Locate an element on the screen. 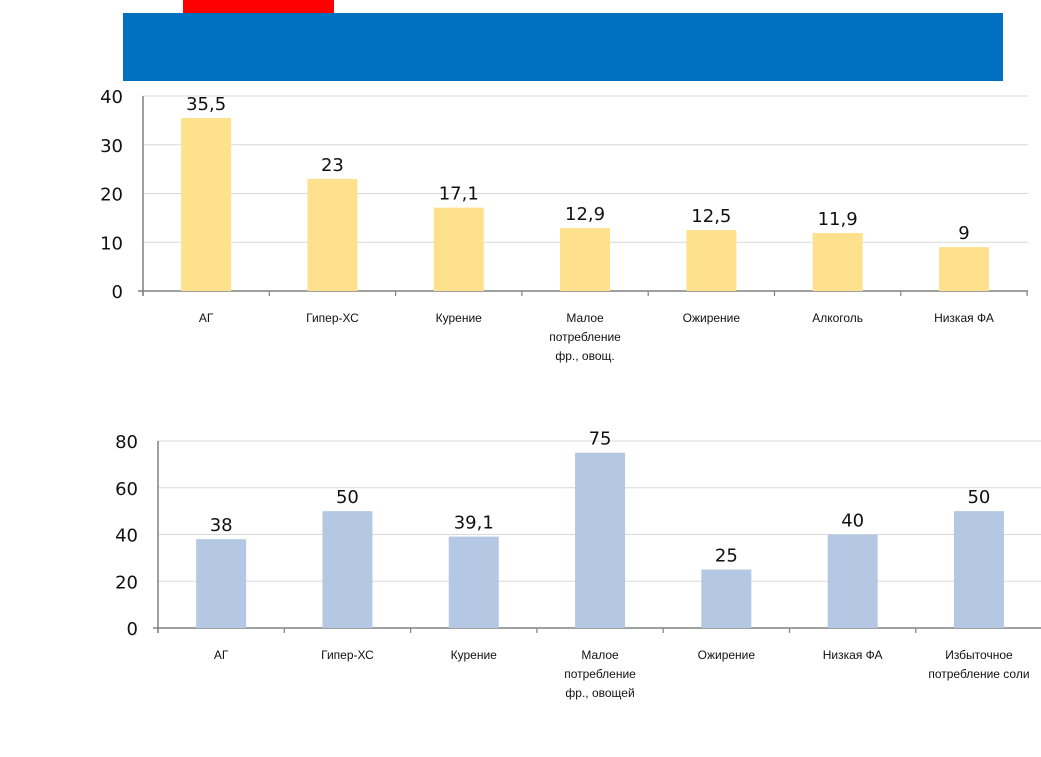  data-label: 23 is located at coordinates (332, 165).